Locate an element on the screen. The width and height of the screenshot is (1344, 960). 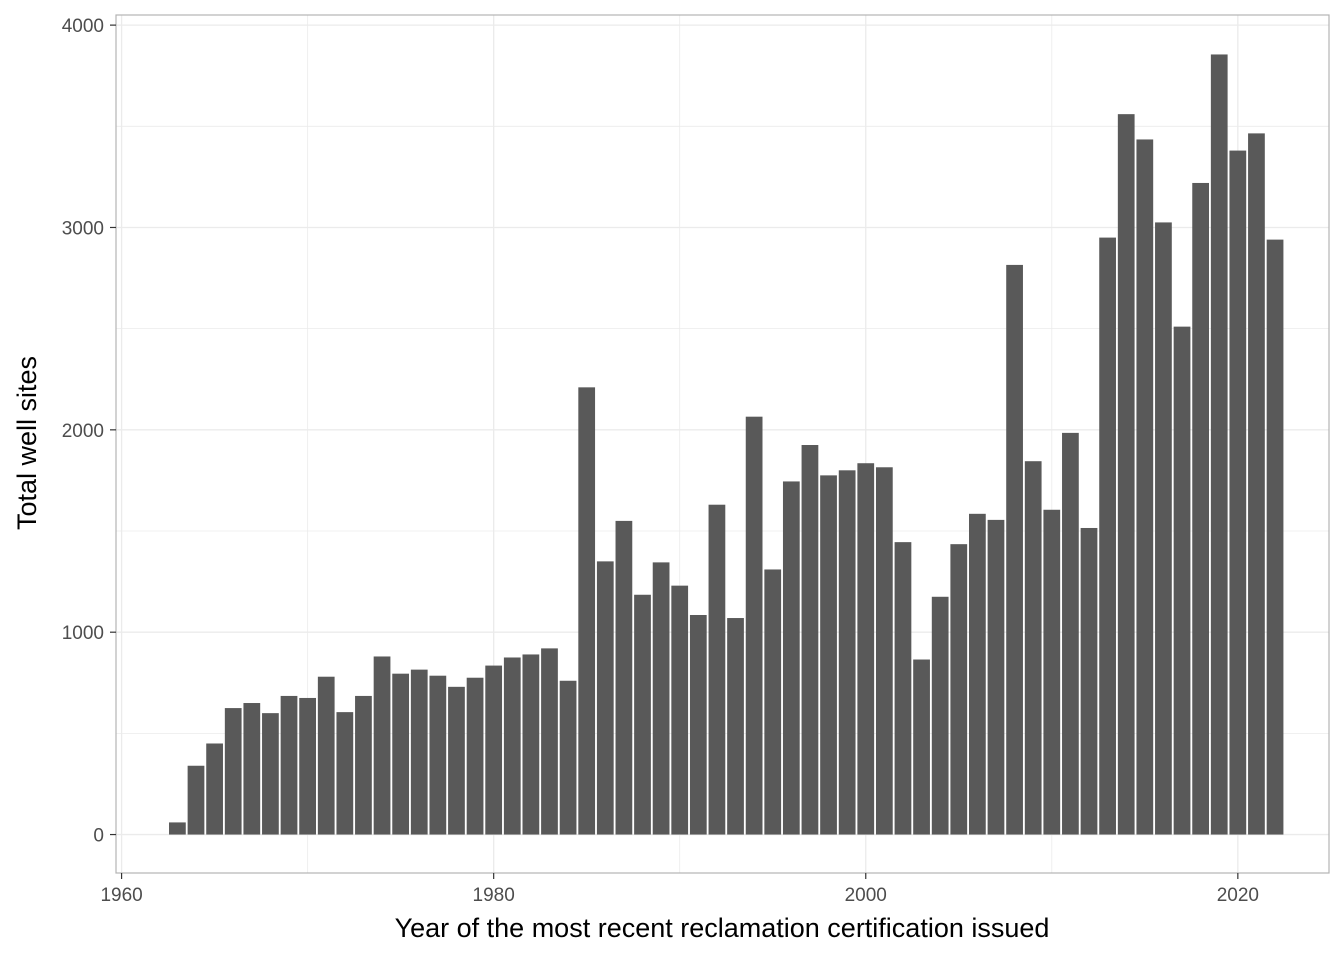
bar-1972 is located at coordinates (345, 773).